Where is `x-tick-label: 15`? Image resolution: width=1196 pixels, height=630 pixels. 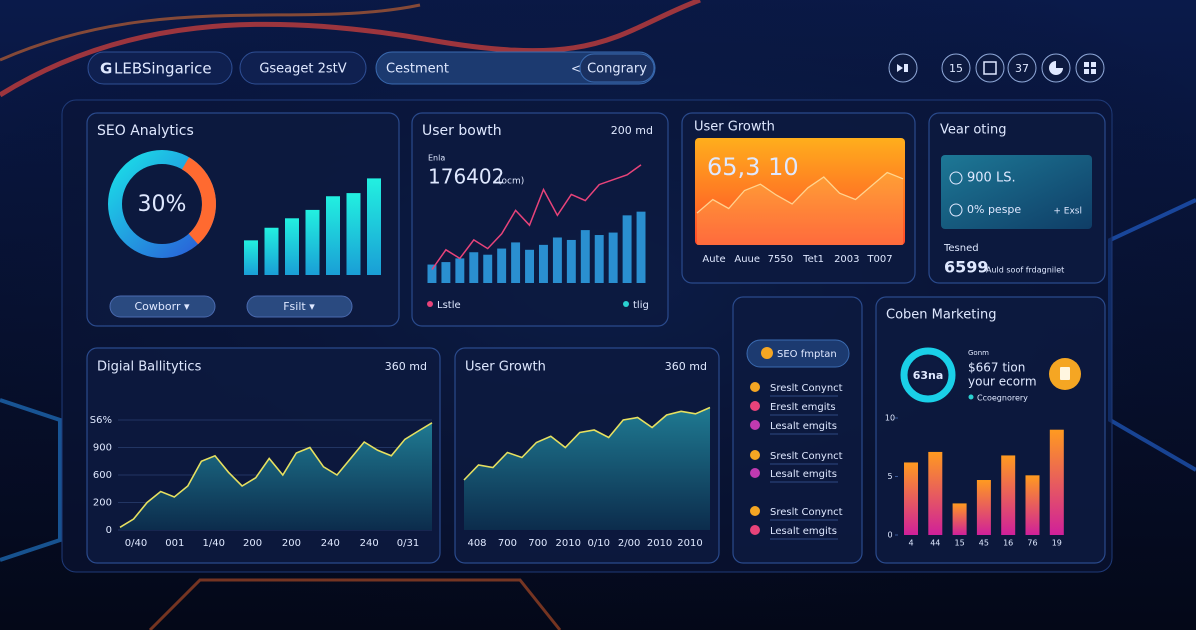
x-tick-label: 15 is located at coordinates (960, 543).